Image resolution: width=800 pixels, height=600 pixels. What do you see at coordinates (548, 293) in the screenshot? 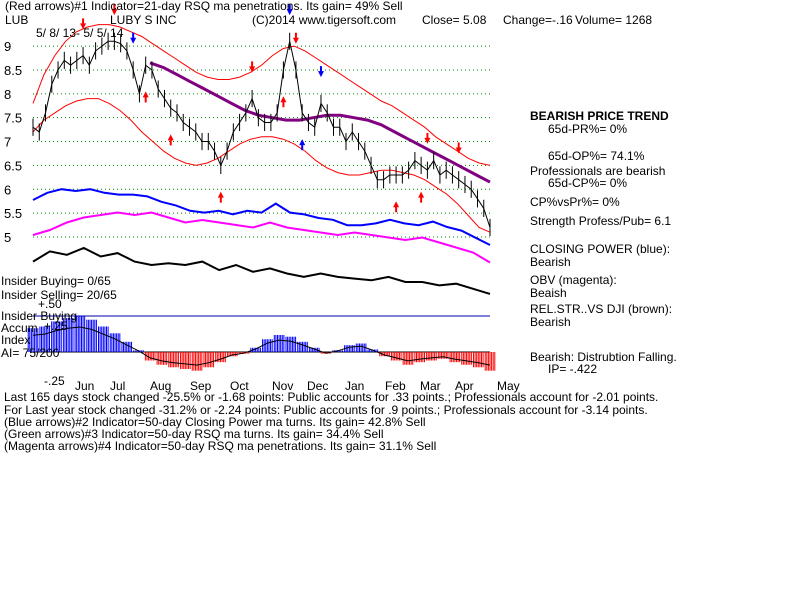
I see `obv-value: Beaish` at bounding box center [548, 293].